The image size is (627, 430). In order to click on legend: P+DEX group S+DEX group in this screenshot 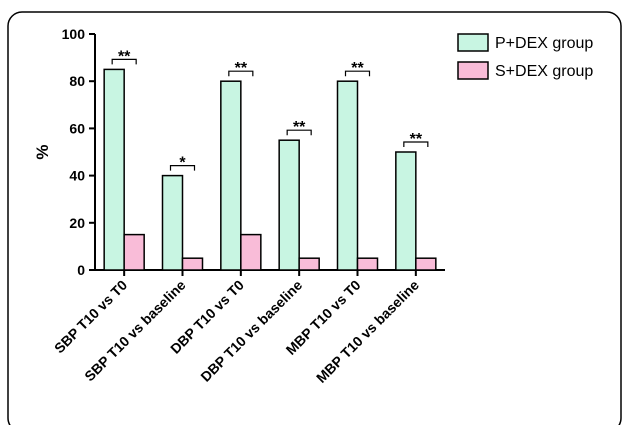, I will do `click(525, 56)`.